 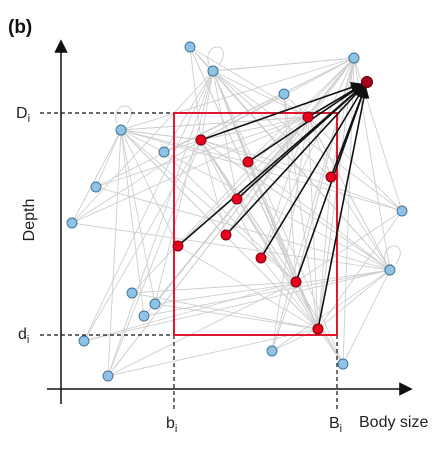 I want to click on y-tick-lower: di, so click(x=23, y=336).